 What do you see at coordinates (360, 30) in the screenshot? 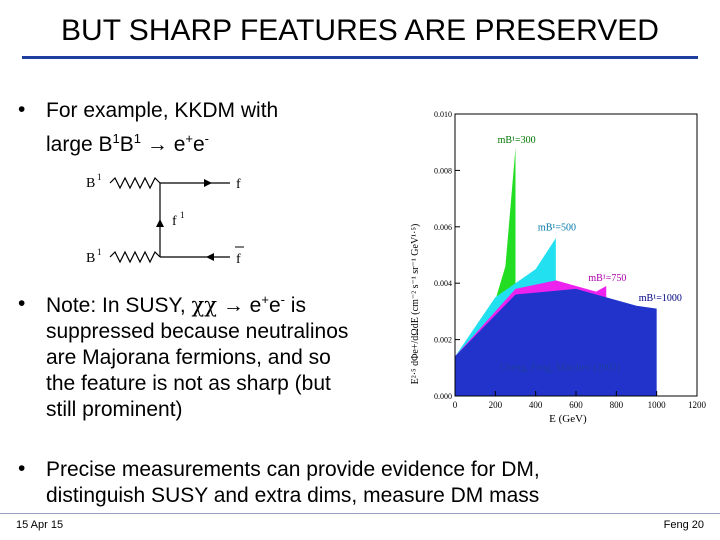
I see `slide-title: BUT SHARP FEATURES ARE PRESERVED` at bounding box center [360, 30].